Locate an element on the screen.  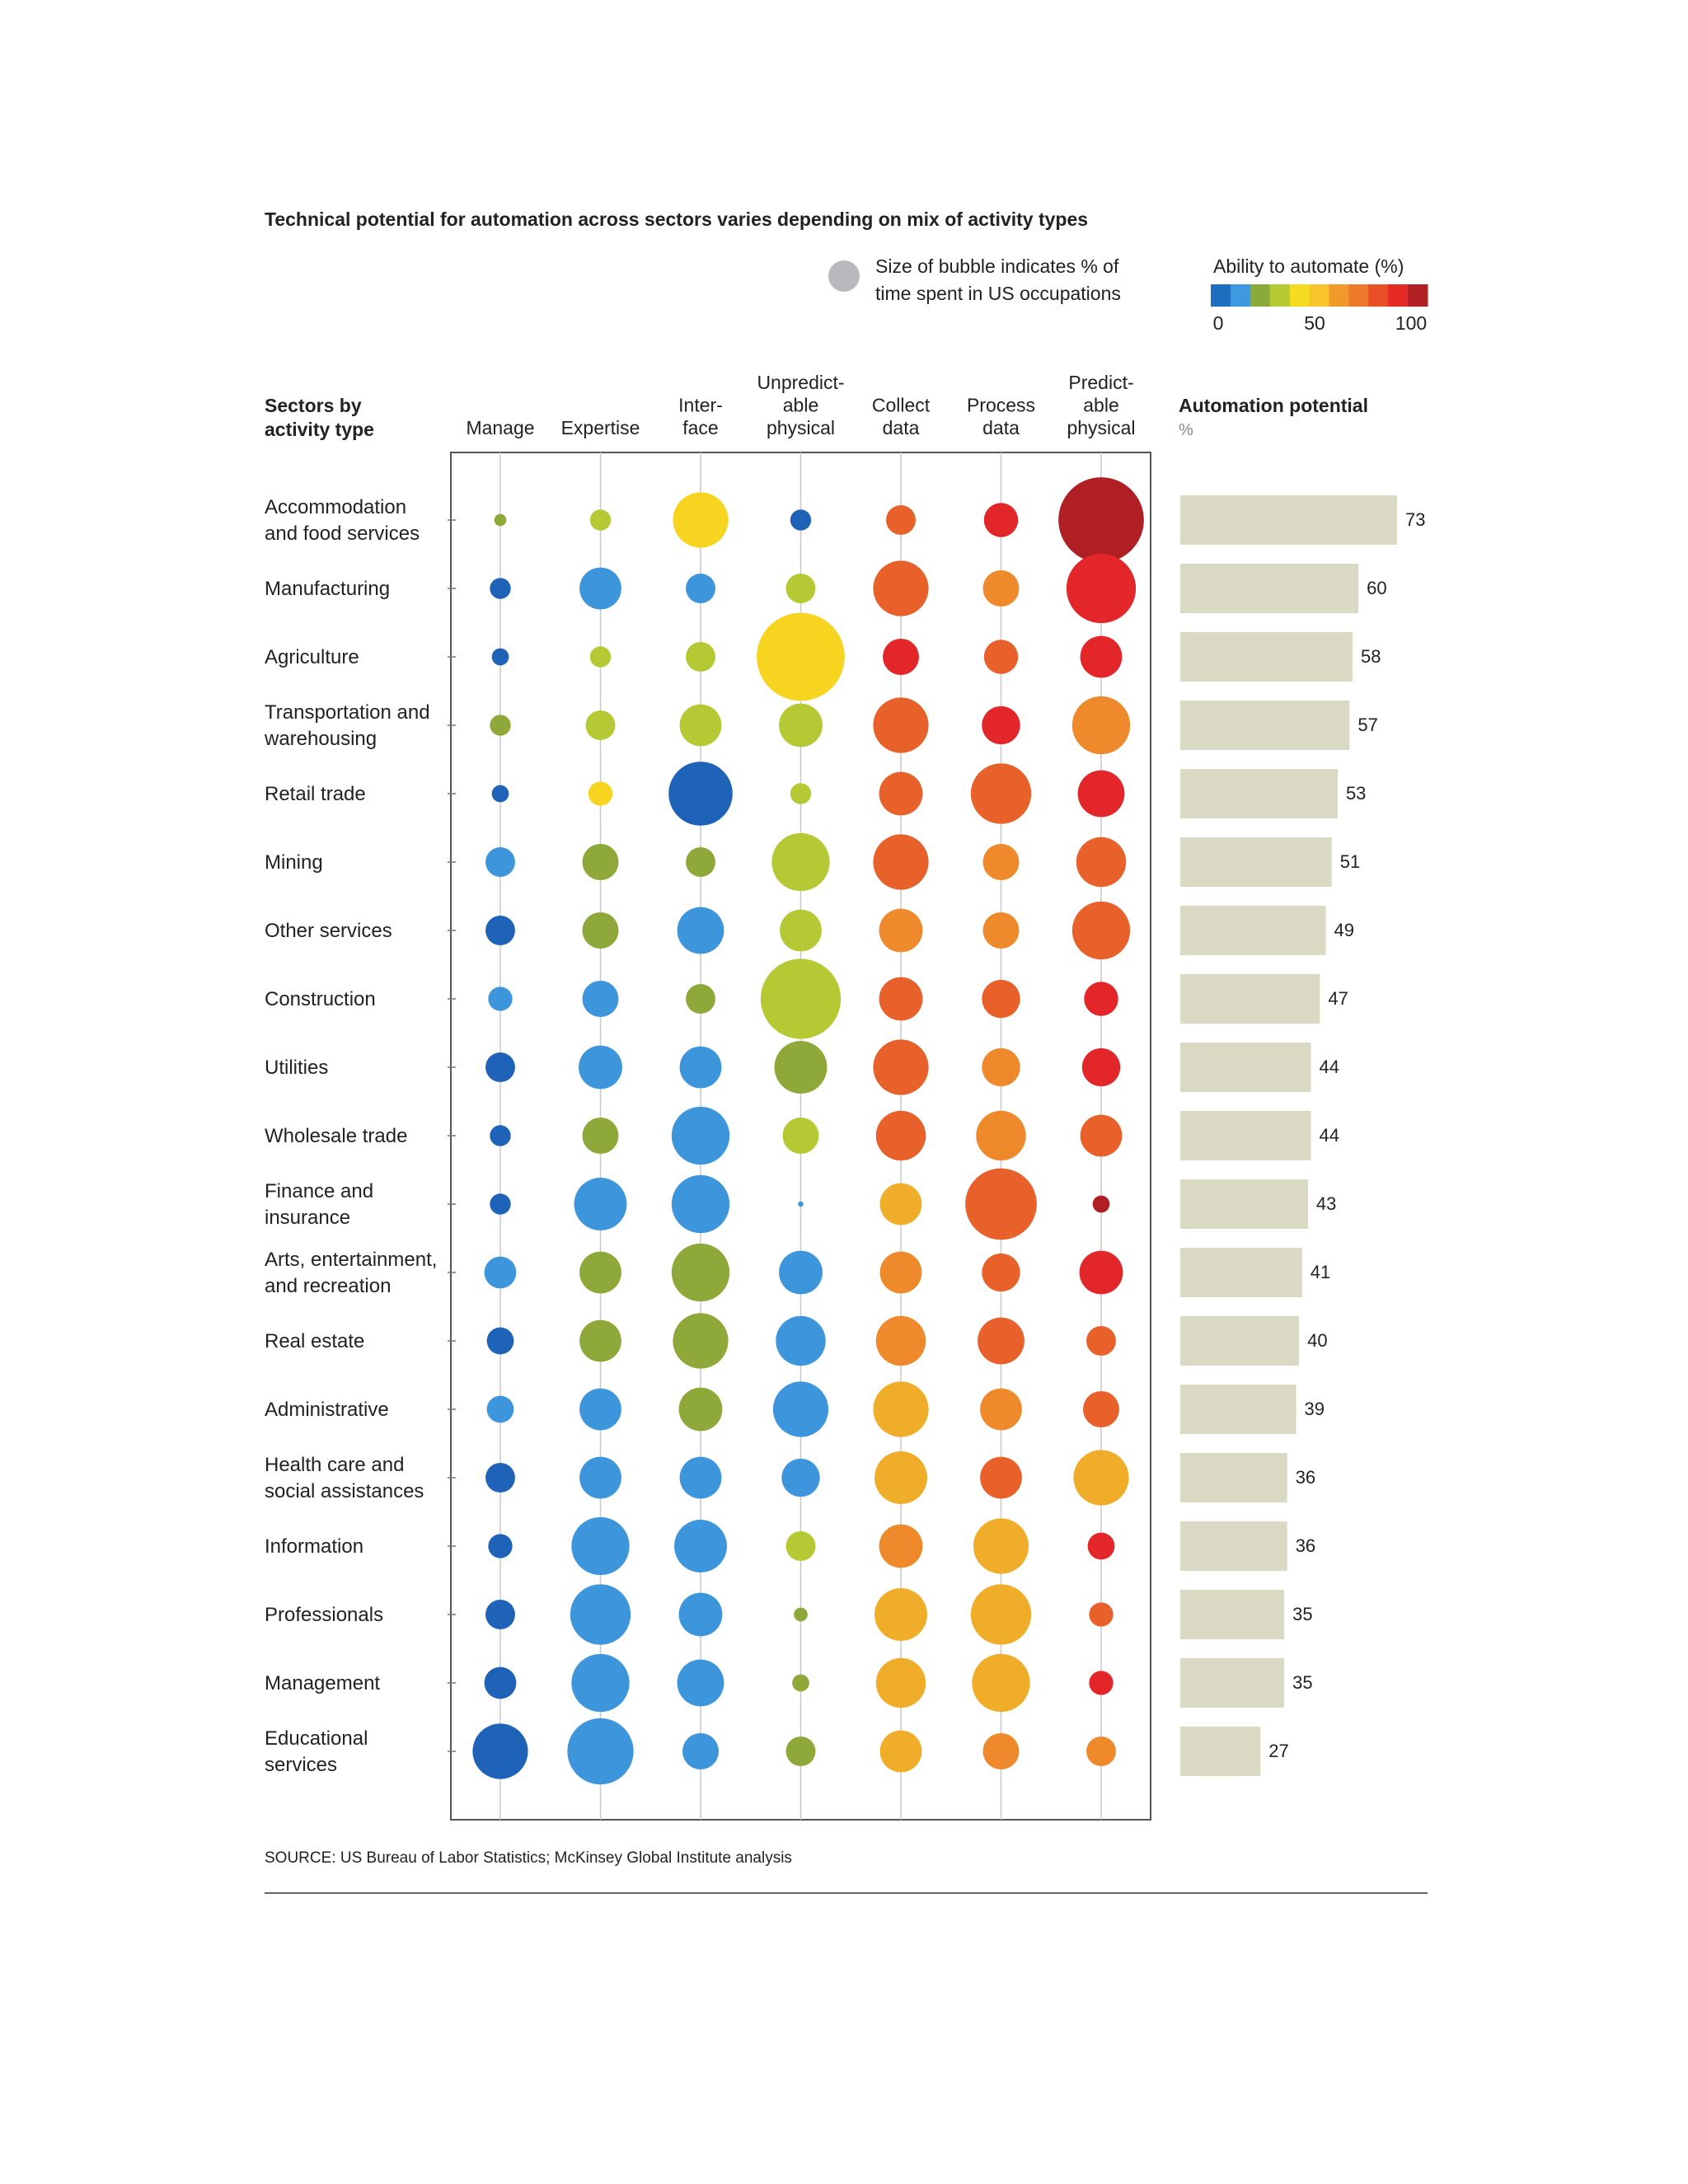
column-header: Expertise is located at coordinates (600, 427).